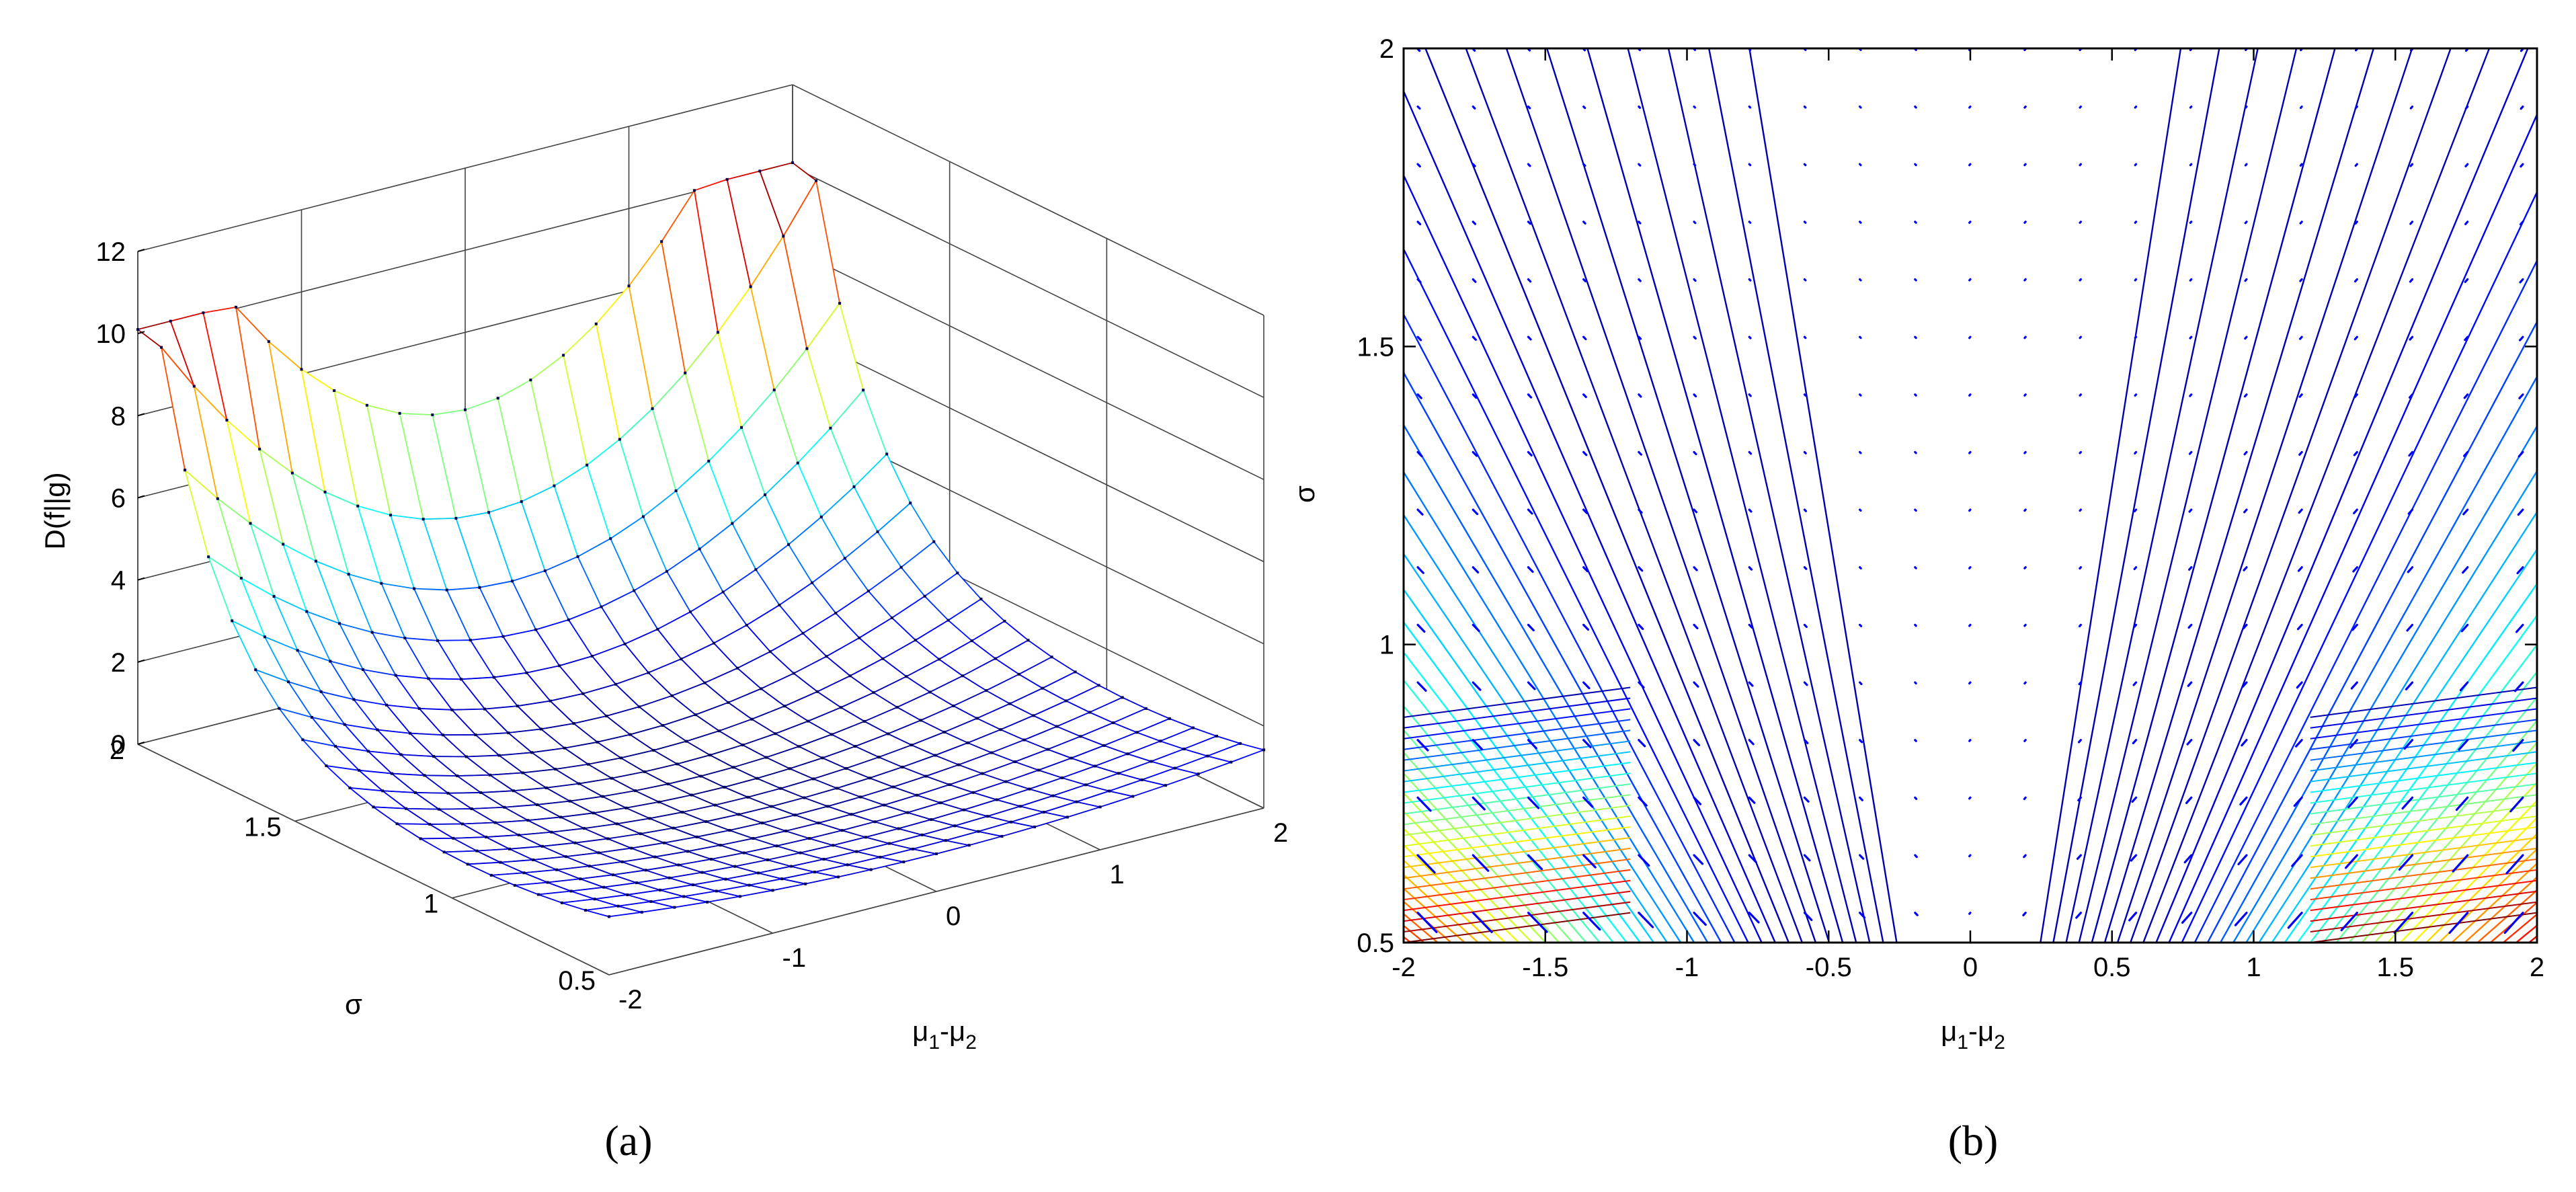  I want to click on y-tick-label: 1.5, so click(1375, 347).